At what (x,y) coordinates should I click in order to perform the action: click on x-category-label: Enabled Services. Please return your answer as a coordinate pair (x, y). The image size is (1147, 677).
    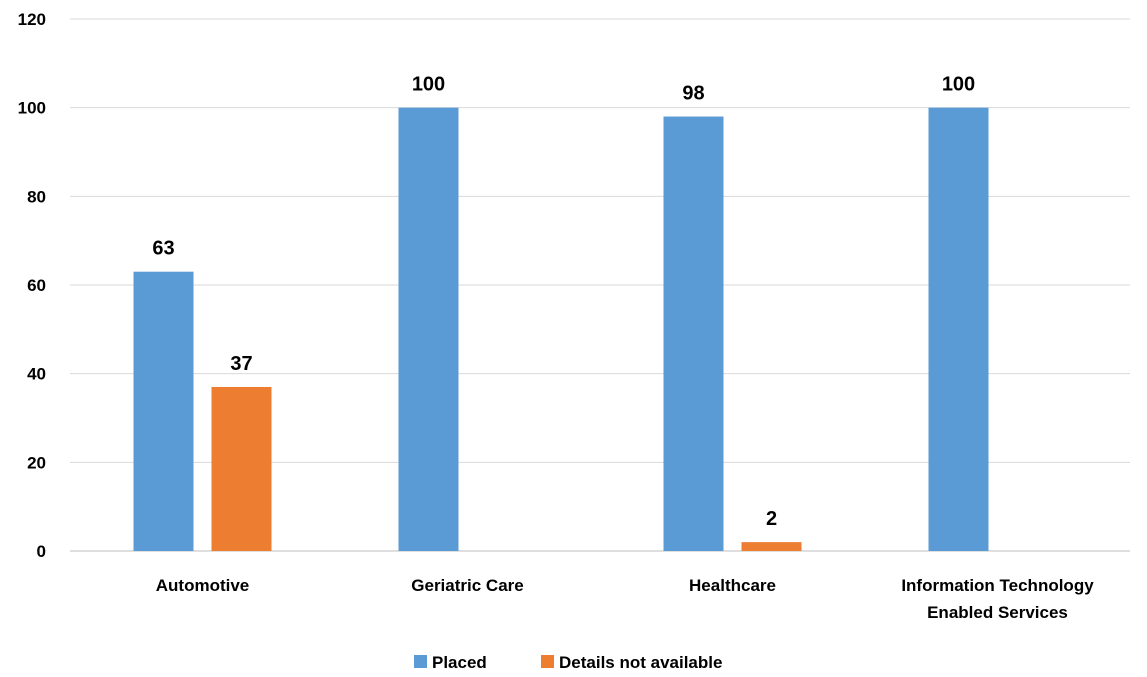
    Looking at the image, I should click on (997, 612).